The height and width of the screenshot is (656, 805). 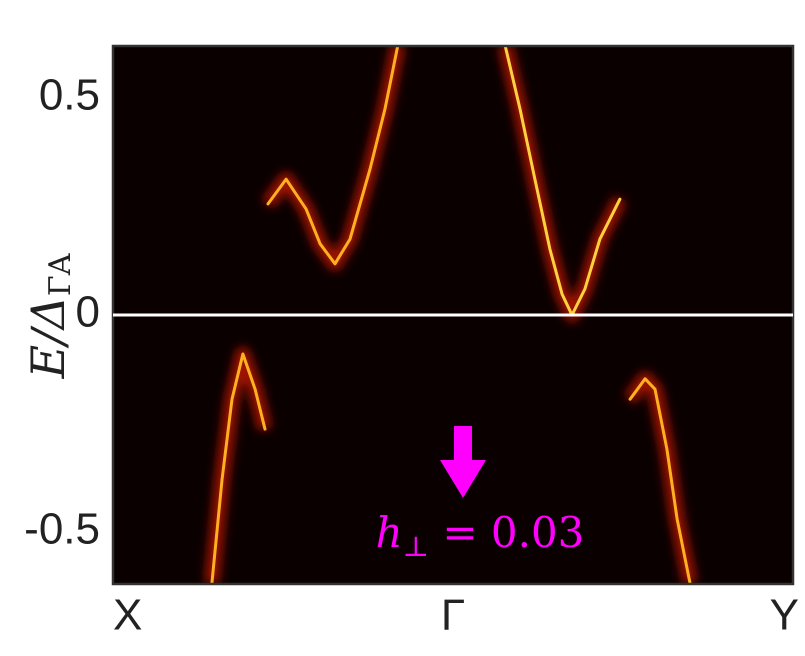 What do you see at coordinates (48, 337) in the screenshot?
I see `y-label-main: E/Δ` at bounding box center [48, 337].